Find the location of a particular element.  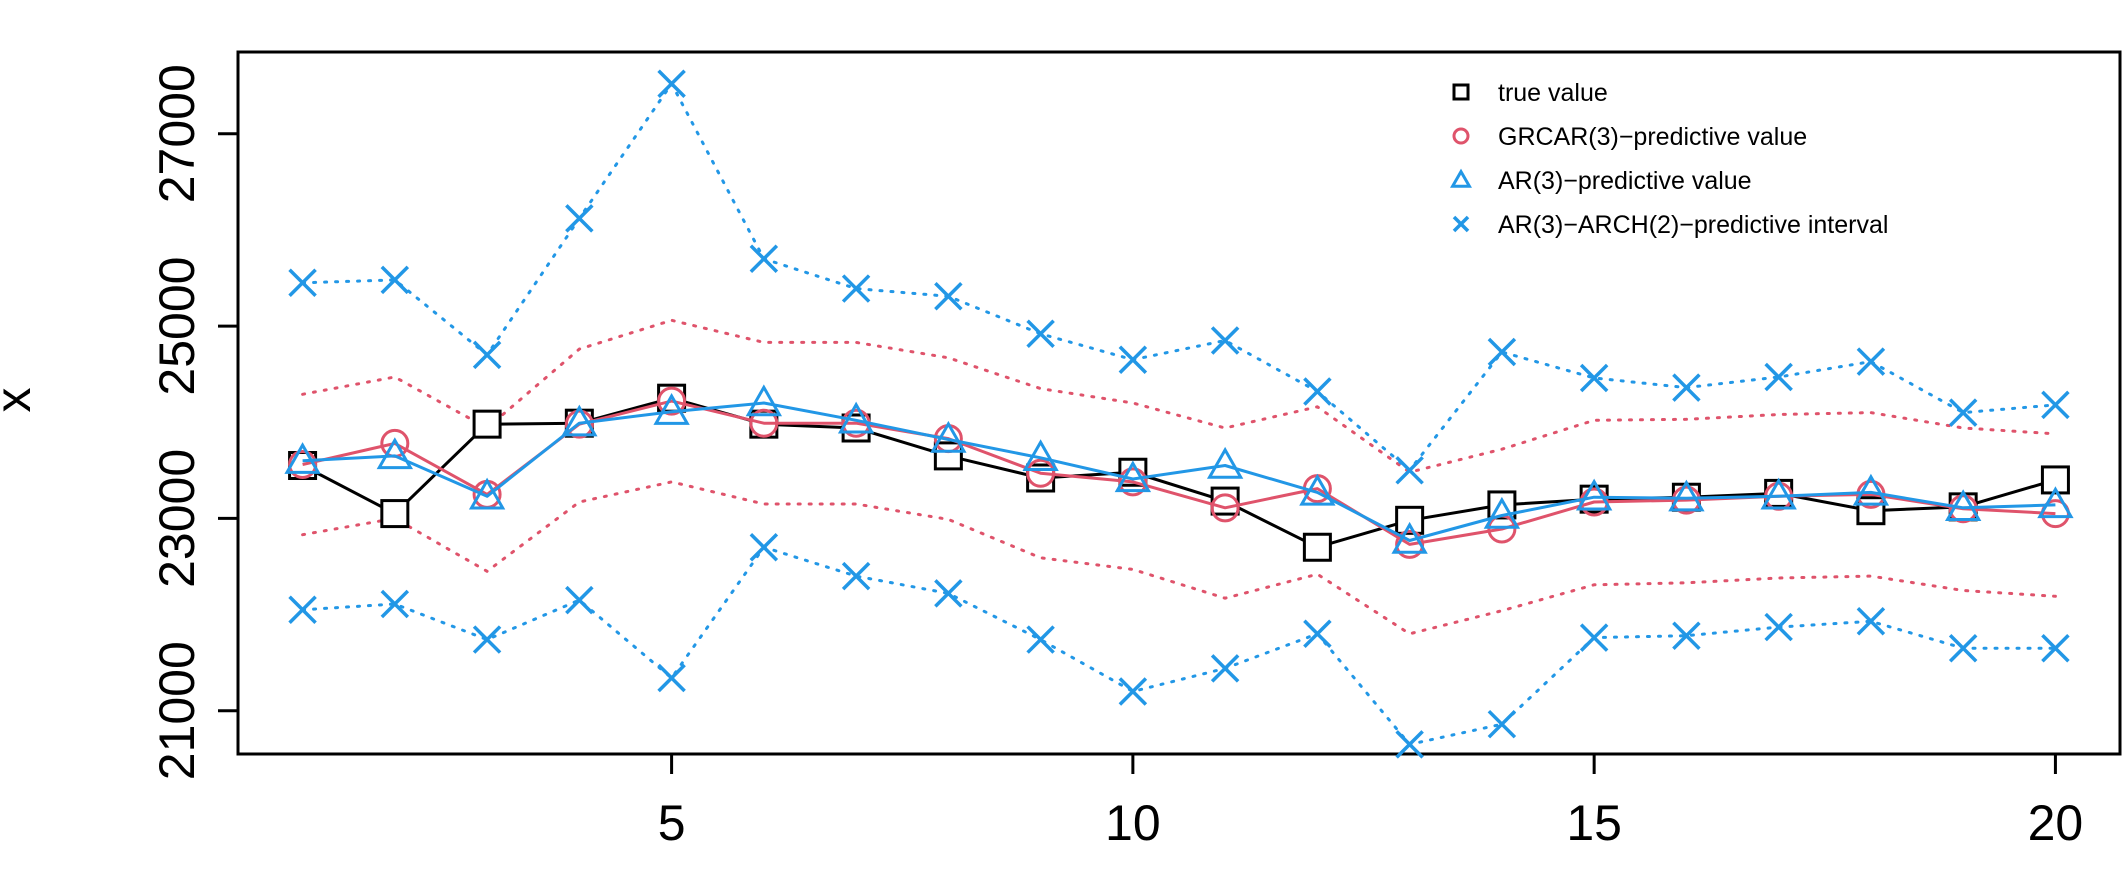

point-interval_lower-1-stroke-b is located at coordinates (302, 609).